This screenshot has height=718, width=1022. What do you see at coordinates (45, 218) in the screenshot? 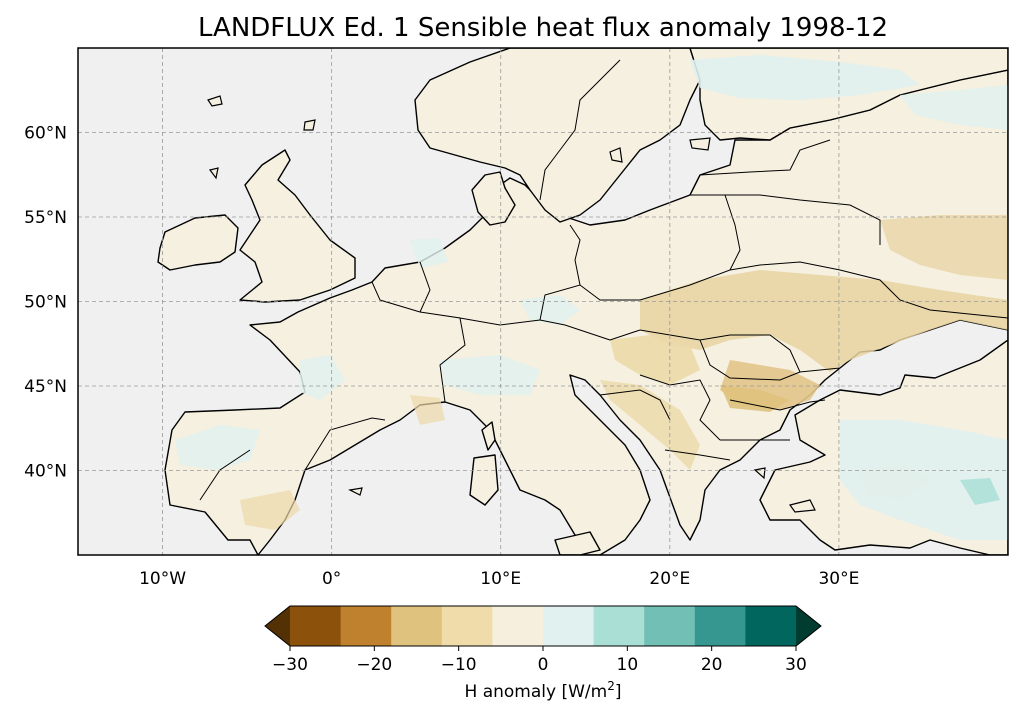
I see `y-tick-label: 55°N` at bounding box center [45, 218].